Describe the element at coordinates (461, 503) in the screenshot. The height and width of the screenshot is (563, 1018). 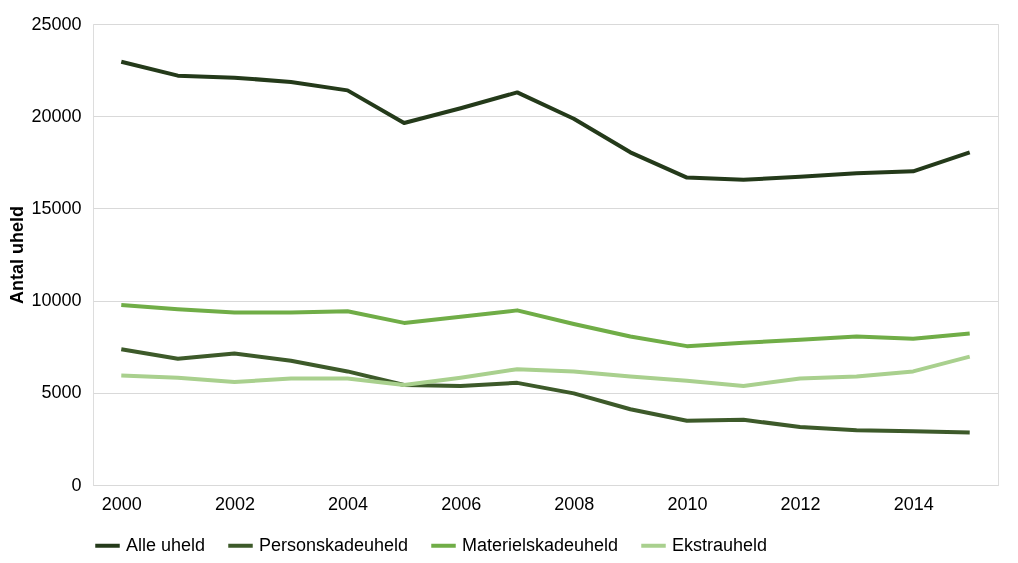
I see `x-tick-label: 2006` at that location.